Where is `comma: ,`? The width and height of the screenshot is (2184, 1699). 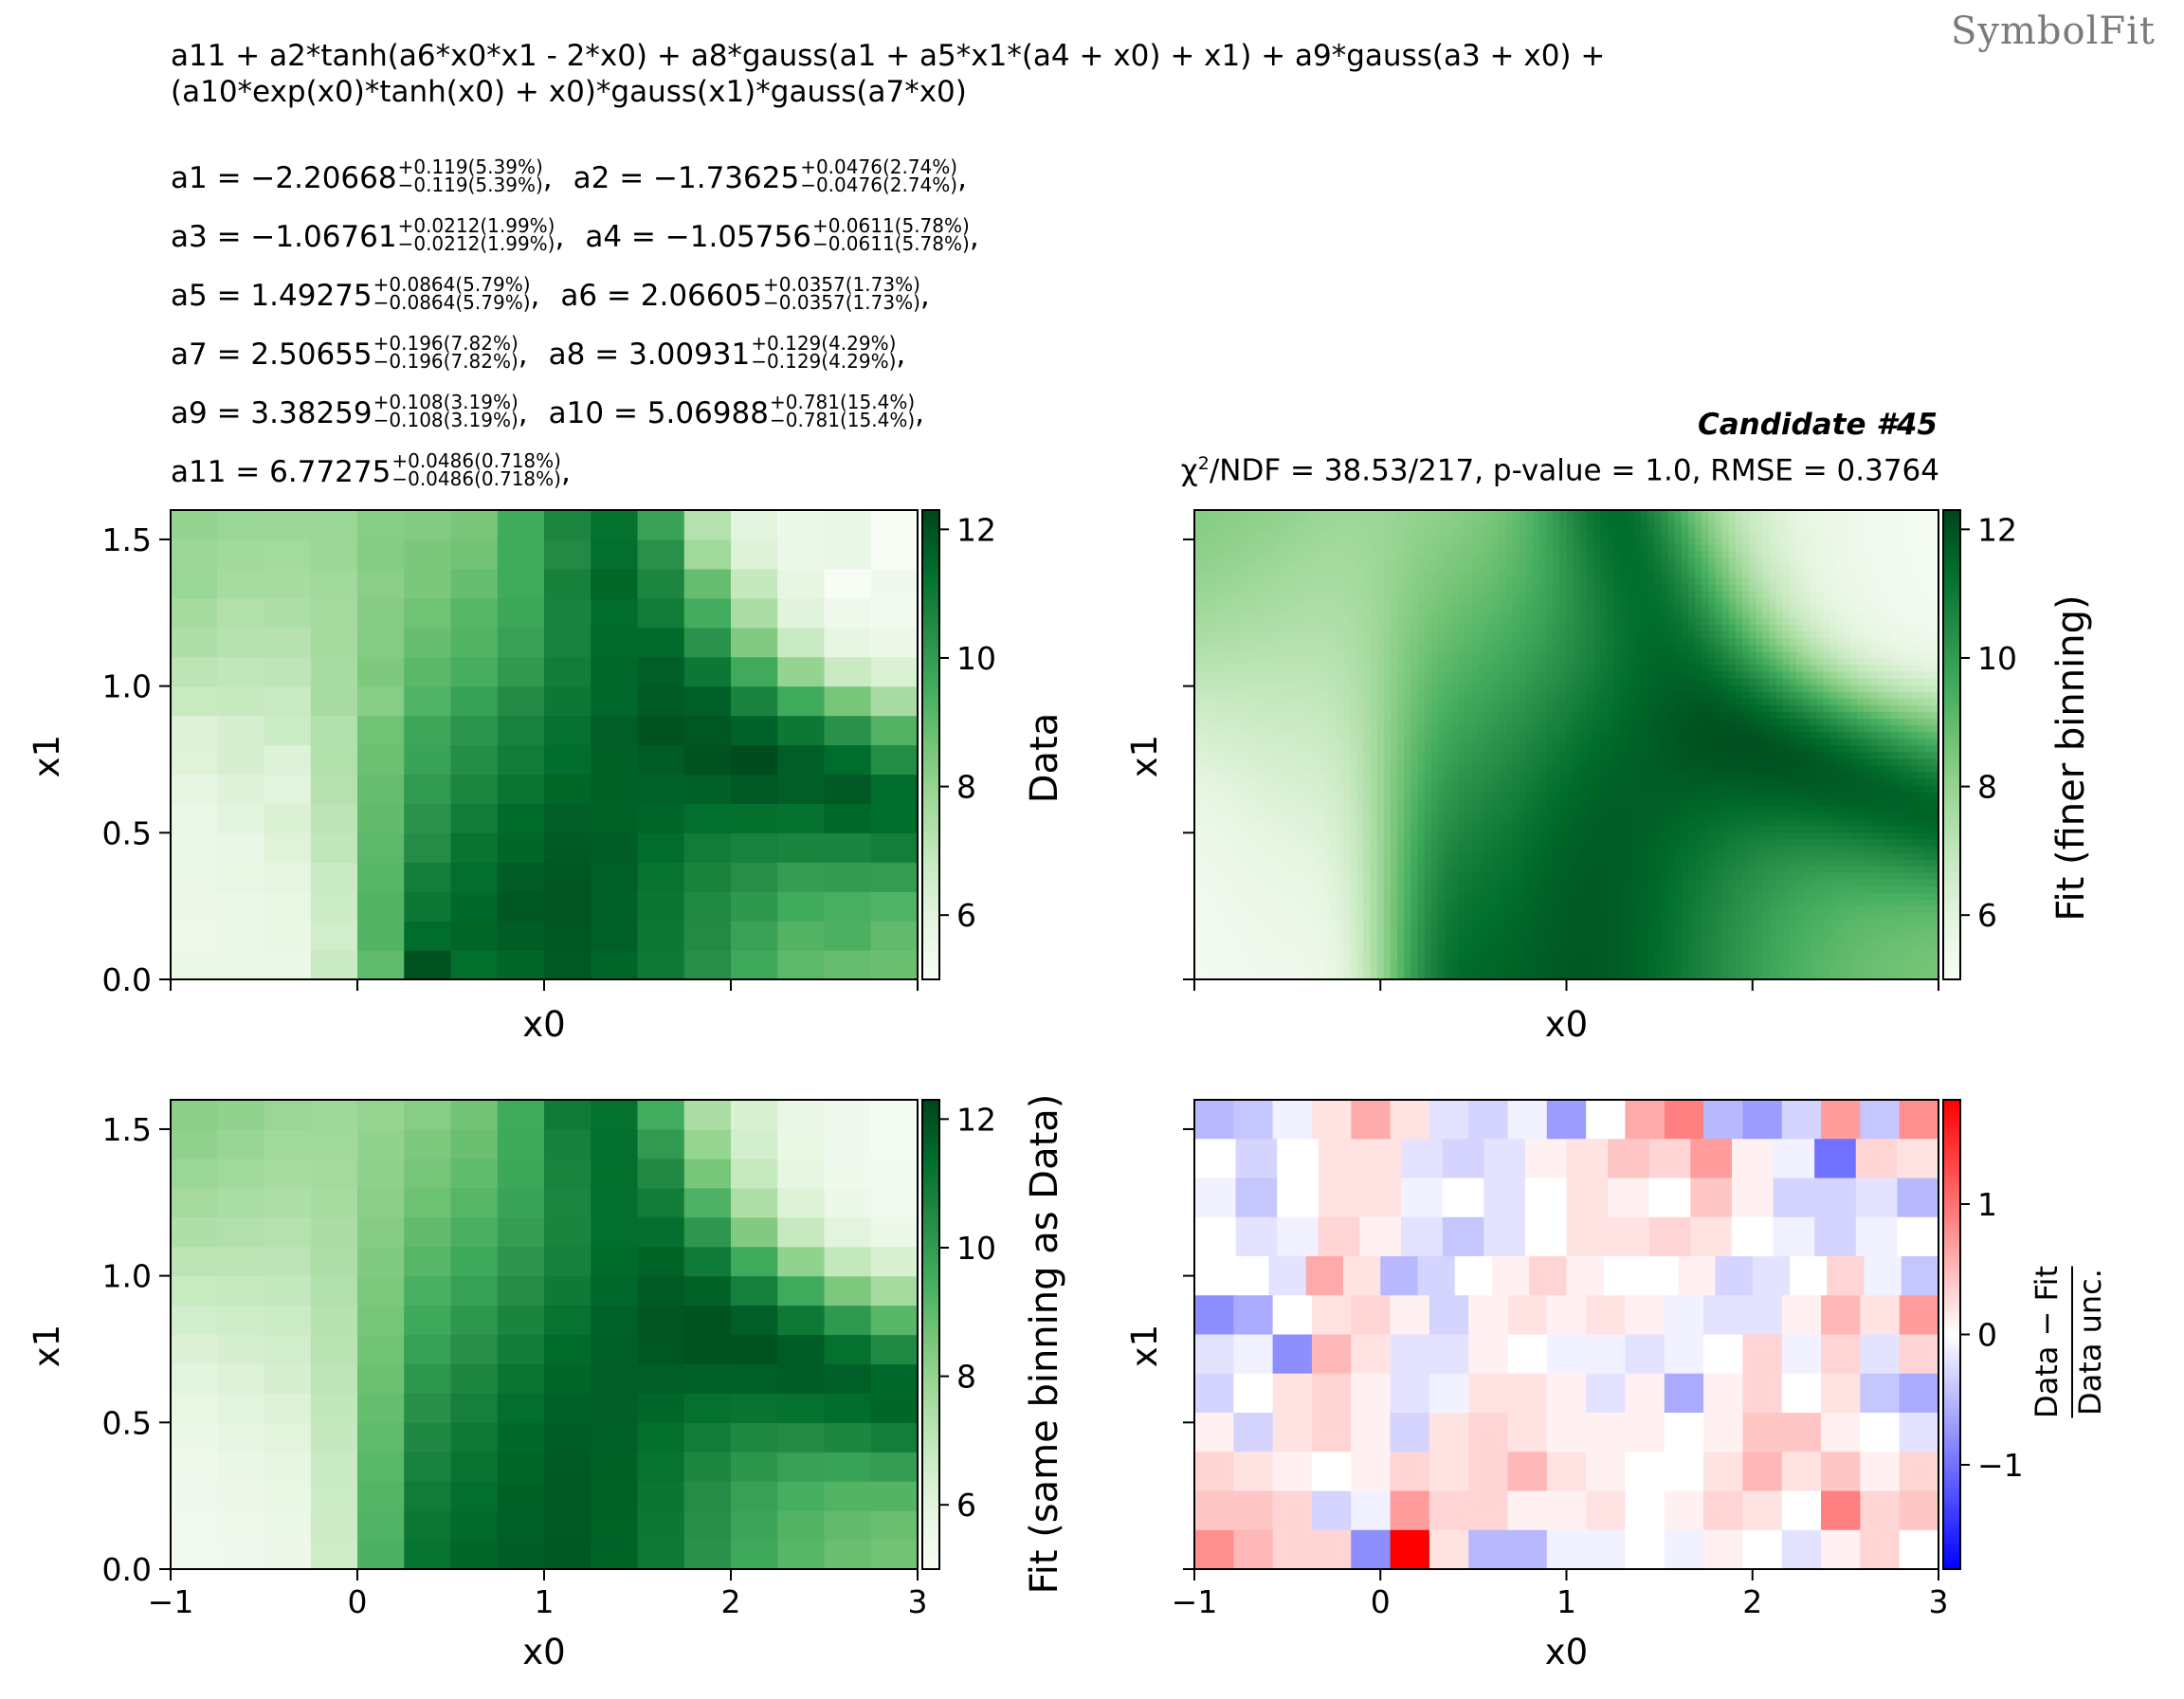 comma: , is located at coordinates (565, 472).